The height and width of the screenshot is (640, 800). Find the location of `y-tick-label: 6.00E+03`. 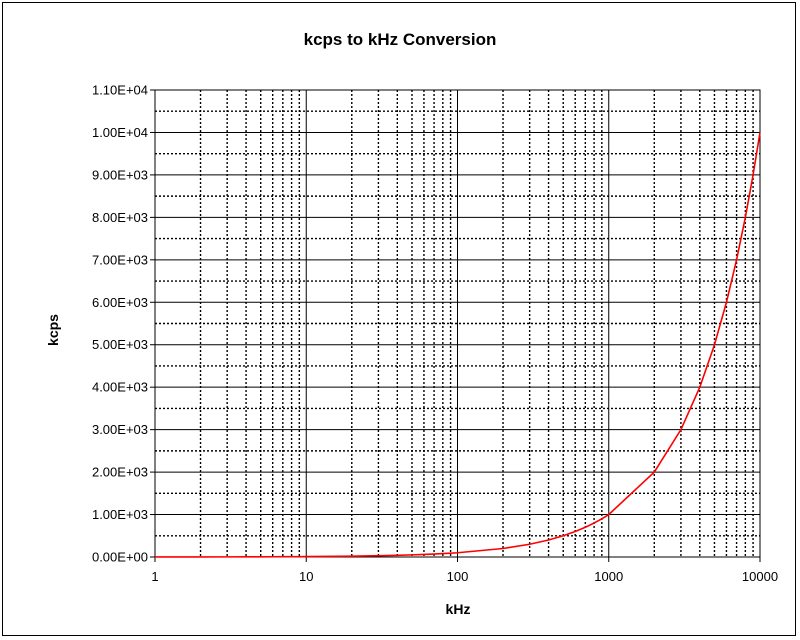

y-tick-label: 6.00E+03 is located at coordinates (120, 302).